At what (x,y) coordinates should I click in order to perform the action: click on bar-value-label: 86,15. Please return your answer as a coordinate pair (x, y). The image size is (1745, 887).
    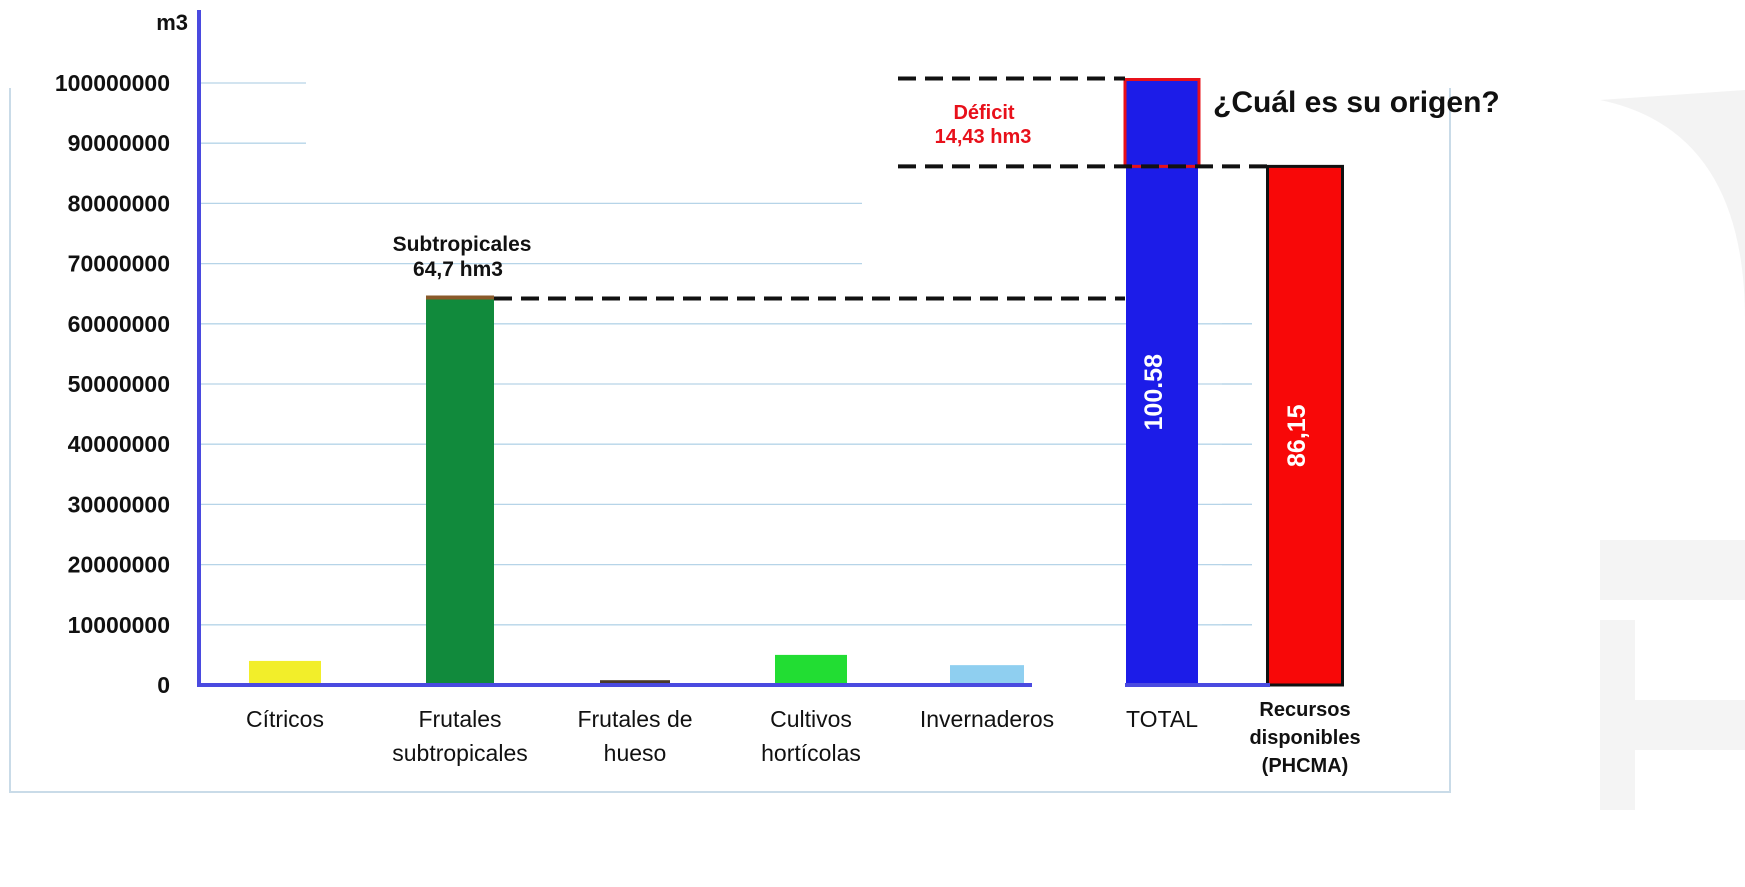
    Looking at the image, I should click on (1297, 435).